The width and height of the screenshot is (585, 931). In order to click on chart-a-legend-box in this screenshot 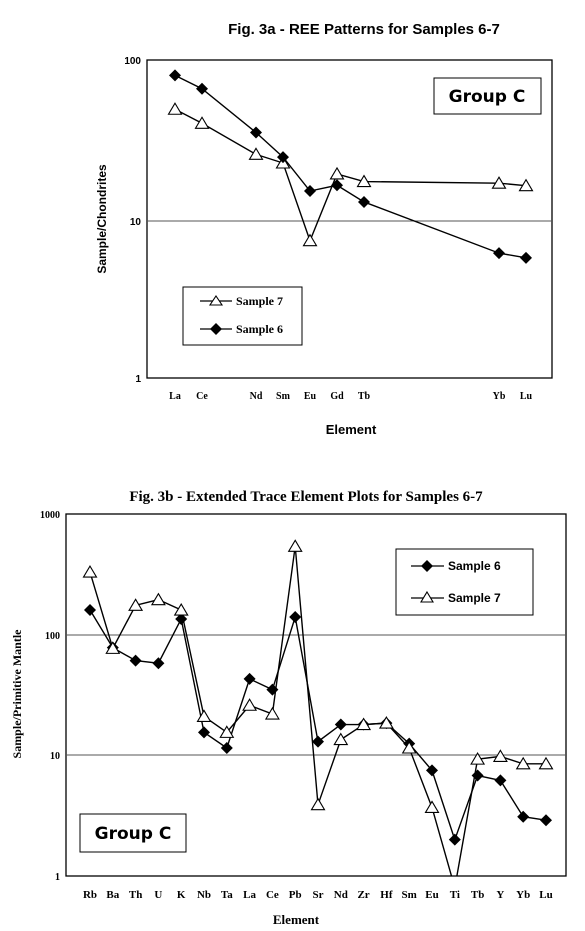, I will do `click(242, 316)`.